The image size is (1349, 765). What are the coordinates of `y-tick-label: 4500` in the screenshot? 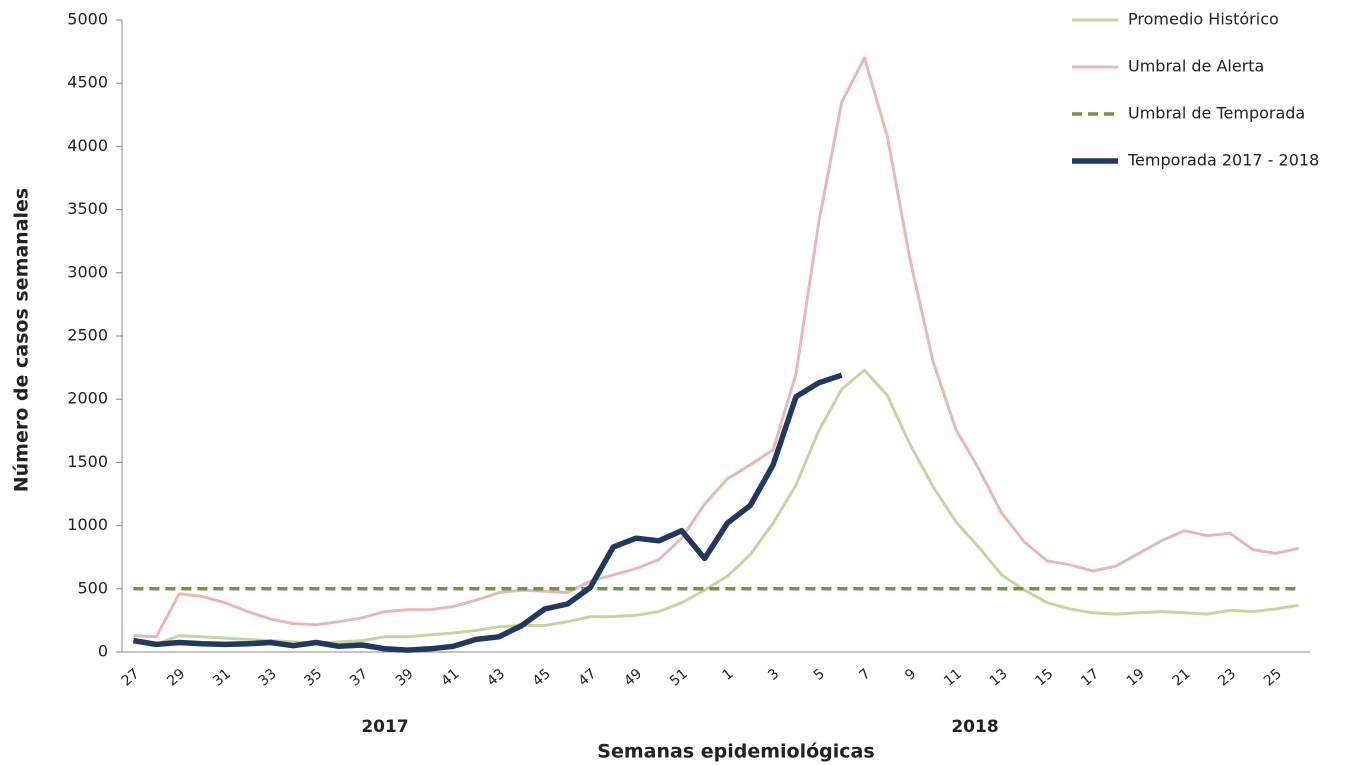 It's located at (87, 82).